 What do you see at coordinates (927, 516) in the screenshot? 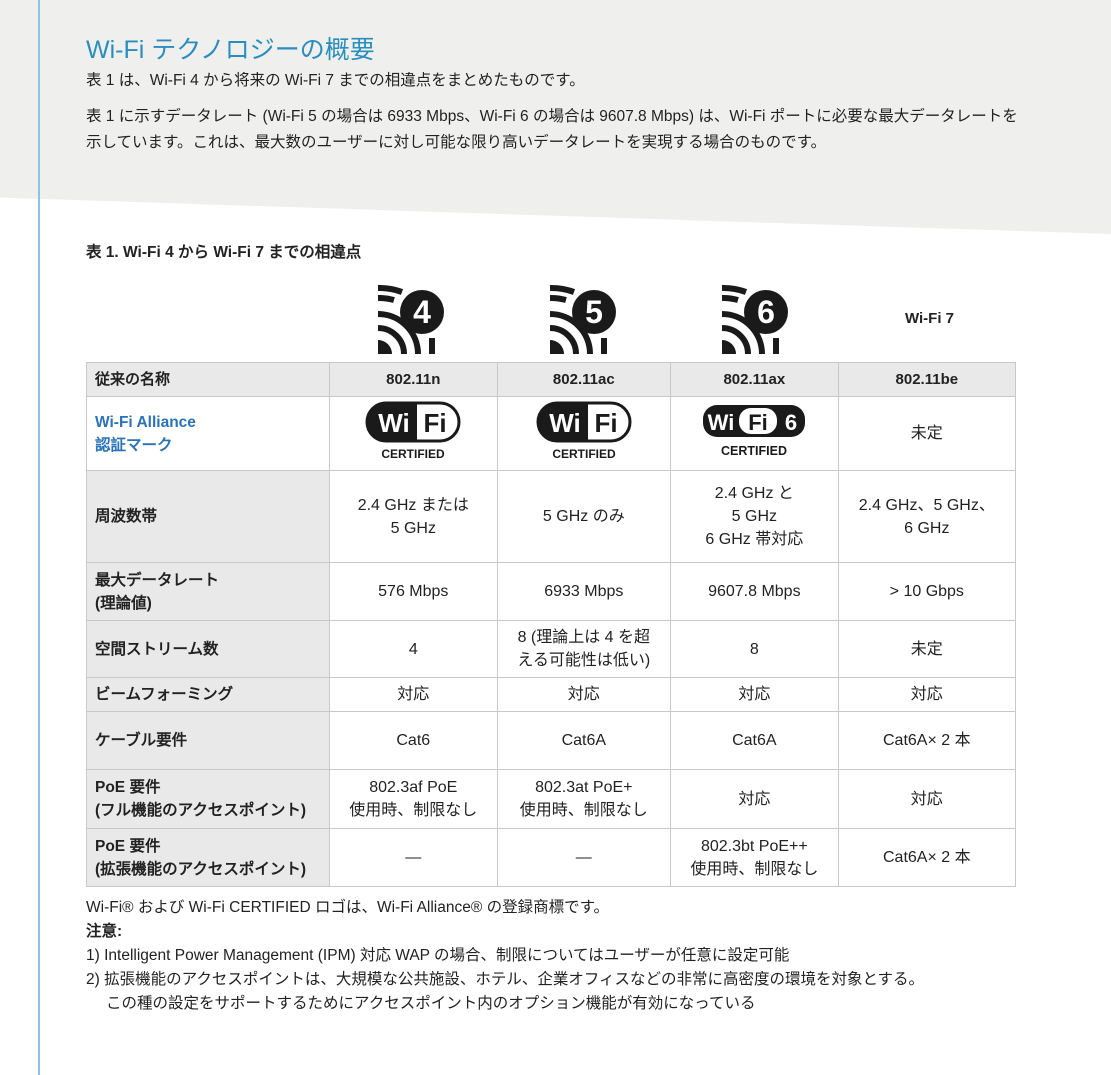
I see `table-cell: 2.4 GHz、5 GHz、 6 GHz` at bounding box center [927, 516].